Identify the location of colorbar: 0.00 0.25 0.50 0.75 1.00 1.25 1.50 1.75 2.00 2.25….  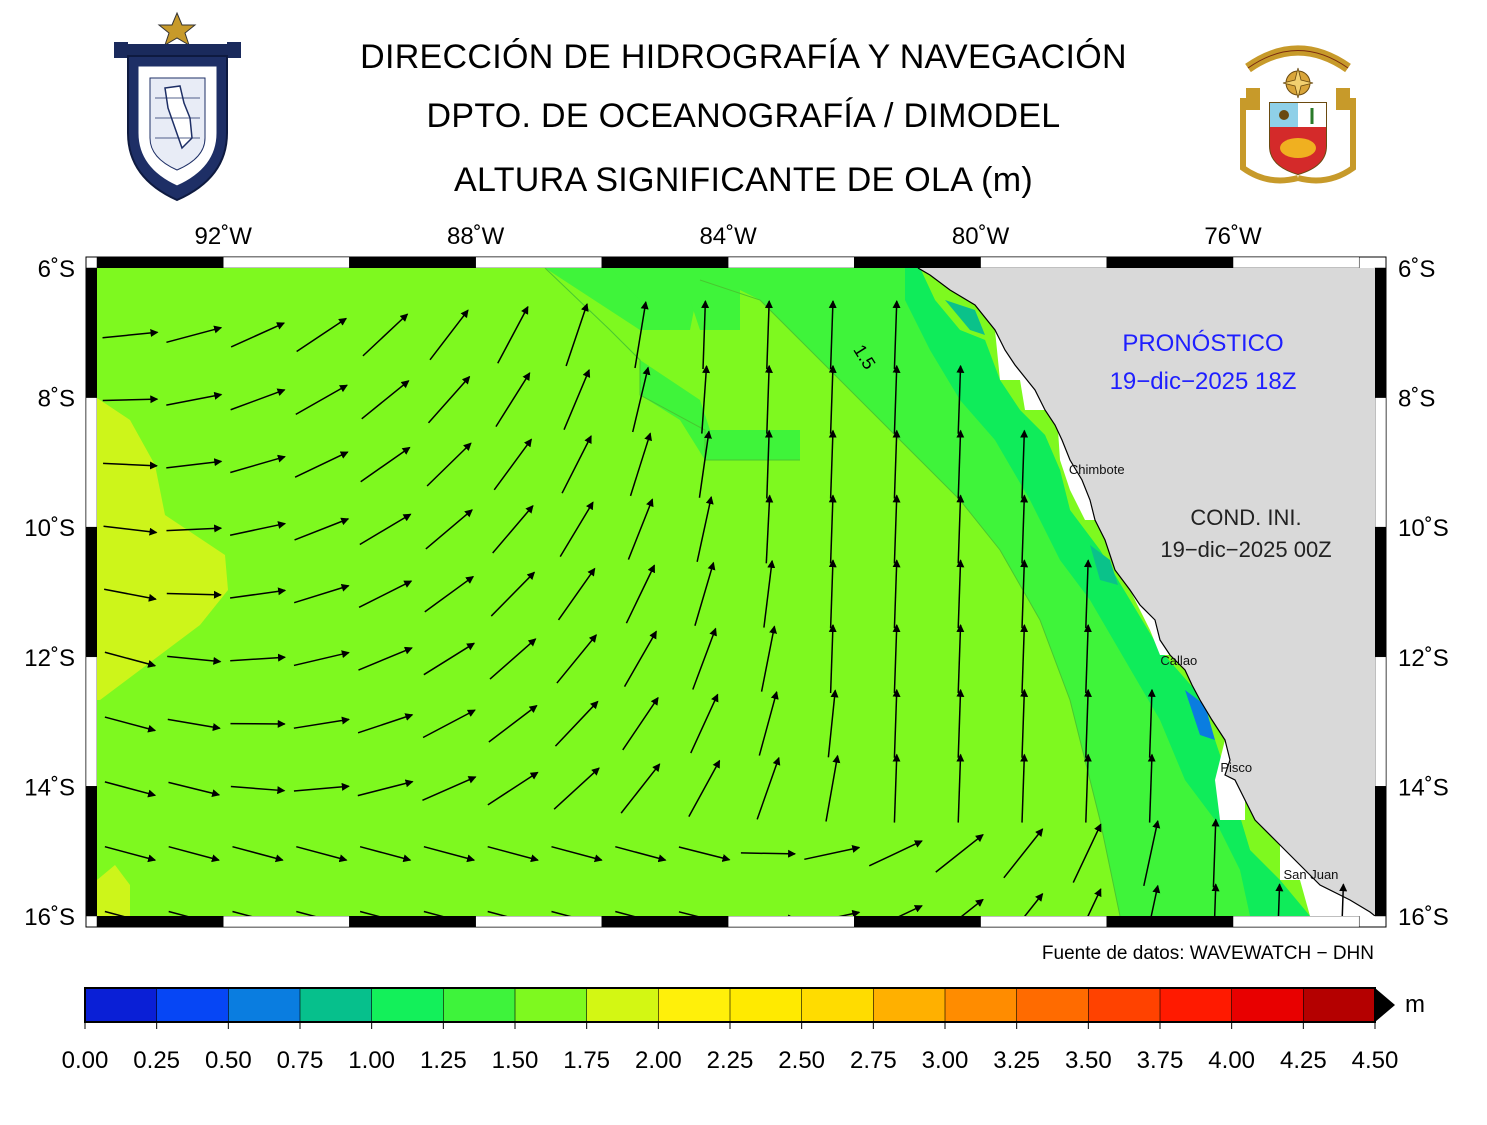
(730, 1030).